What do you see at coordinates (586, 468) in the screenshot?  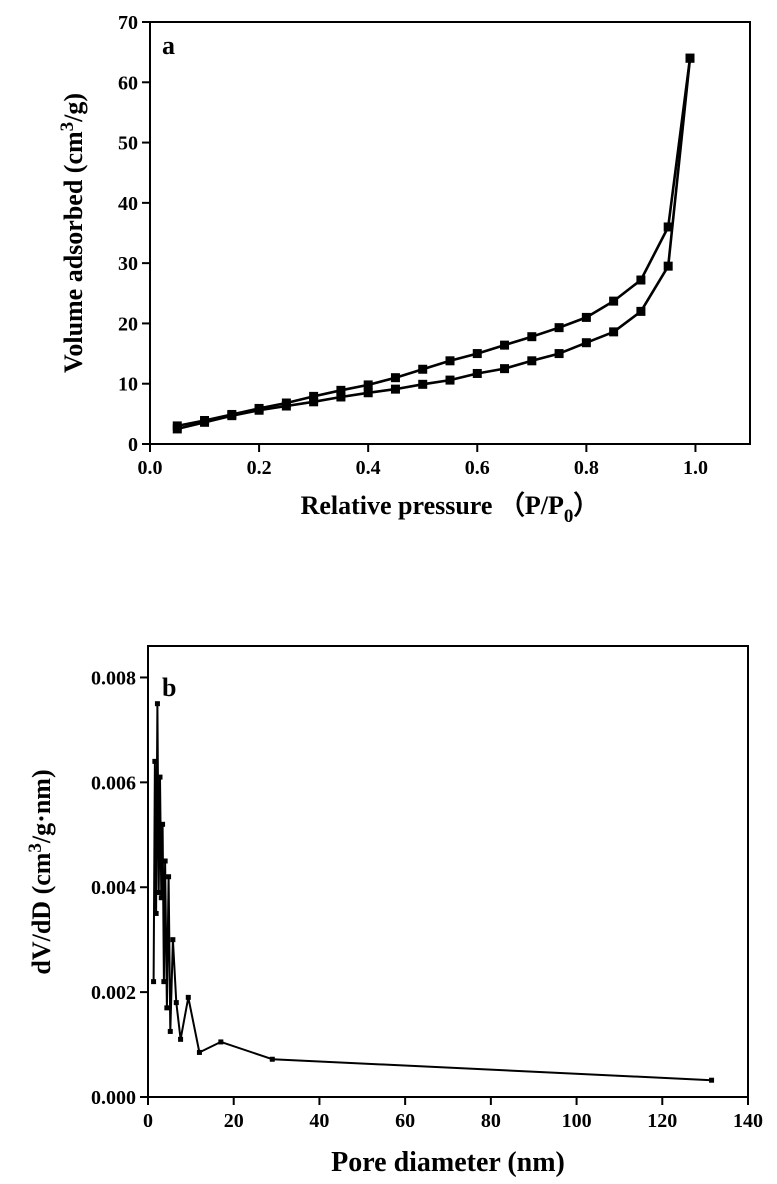 I see `x-tick-label: 0.8` at bounding box center [586, 468].